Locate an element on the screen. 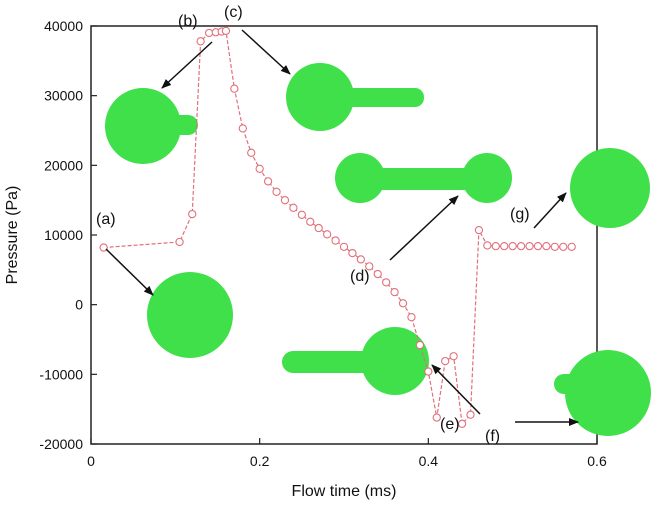 The image size is (666, 506). x-tick-label: 0.4 is located at coordinates (429, 461).